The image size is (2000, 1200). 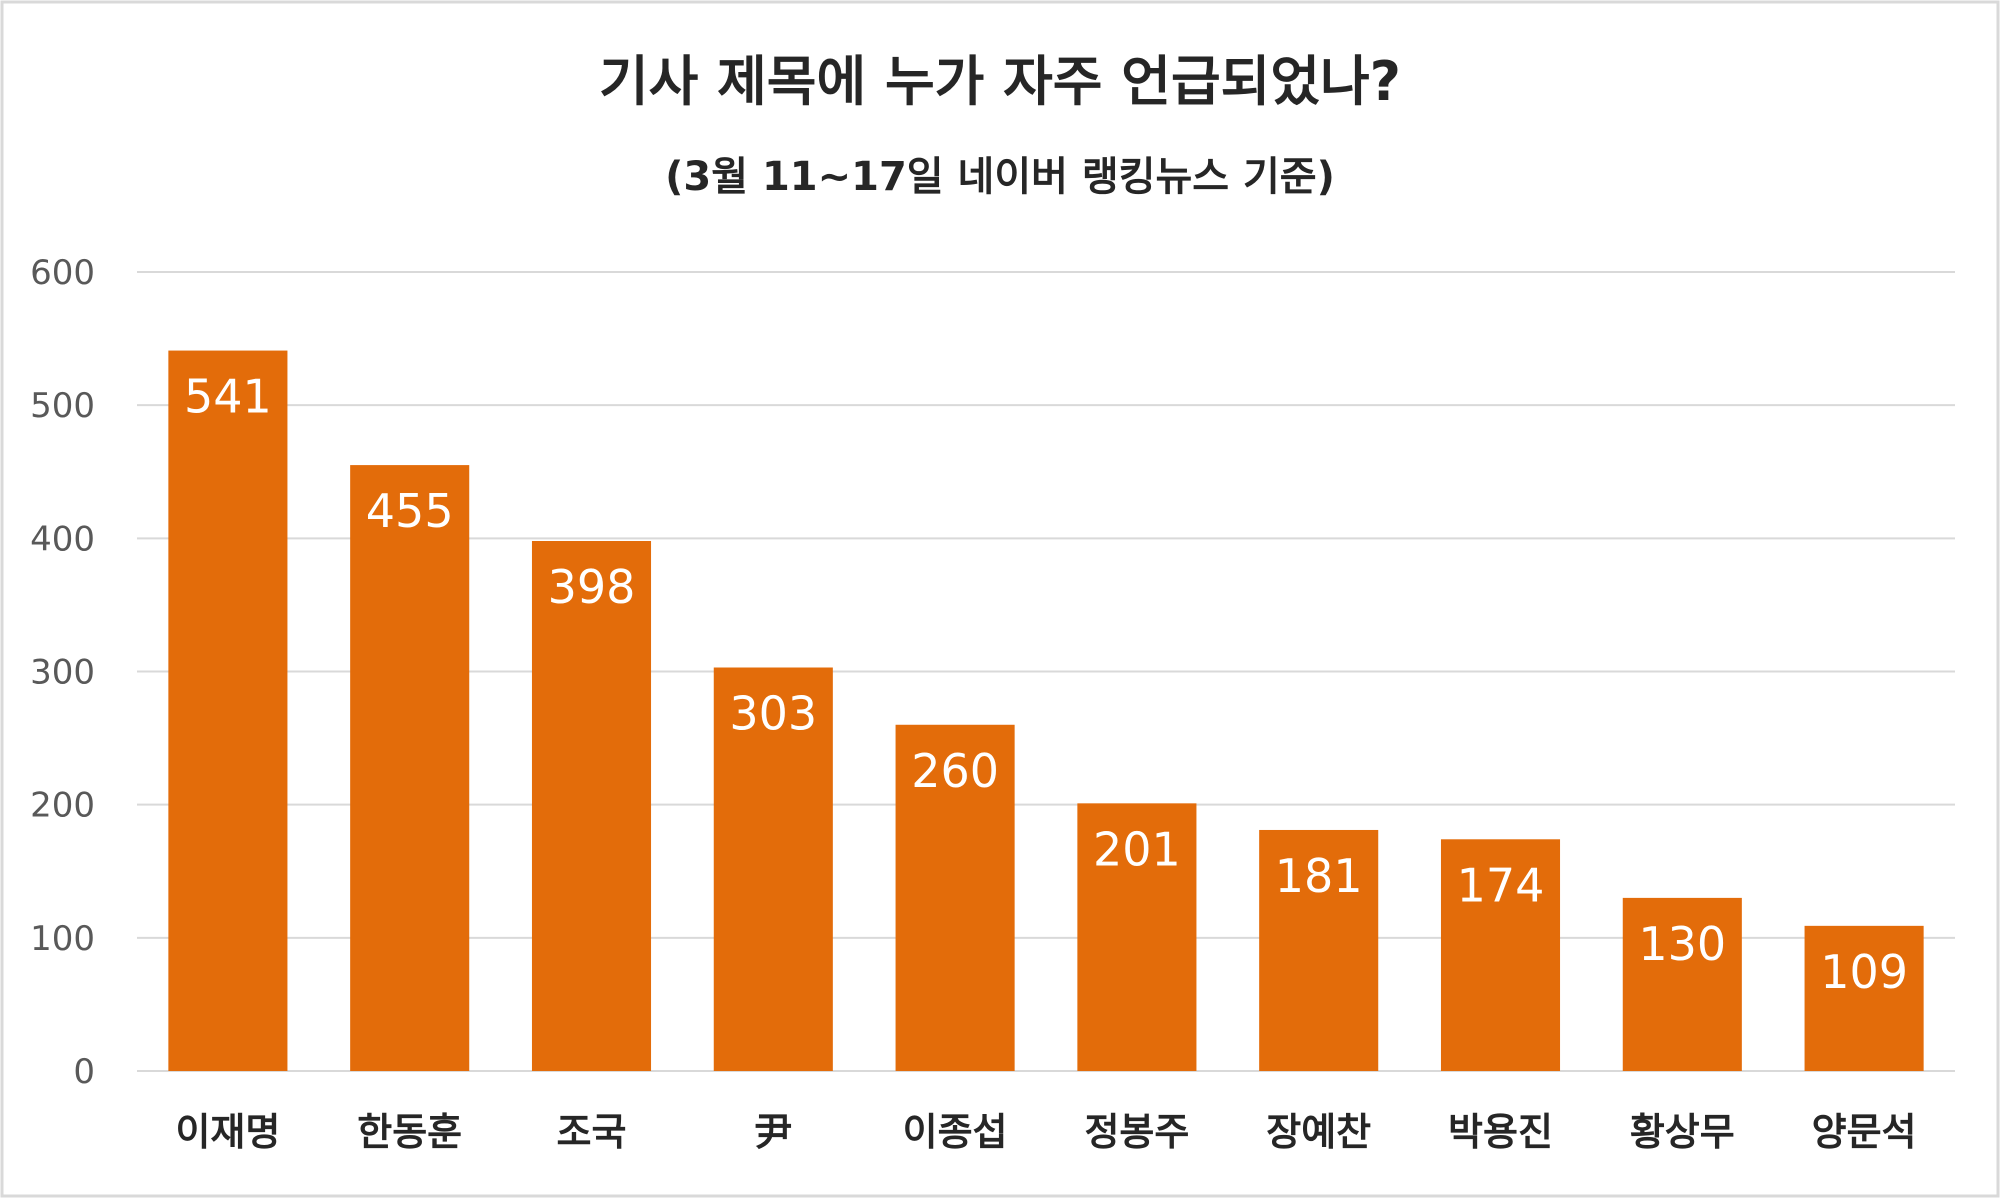 What do you see at coordinates (1682, 944) in the screenshot?
I see `data-label: 130` at bounding box center [1682, 944].